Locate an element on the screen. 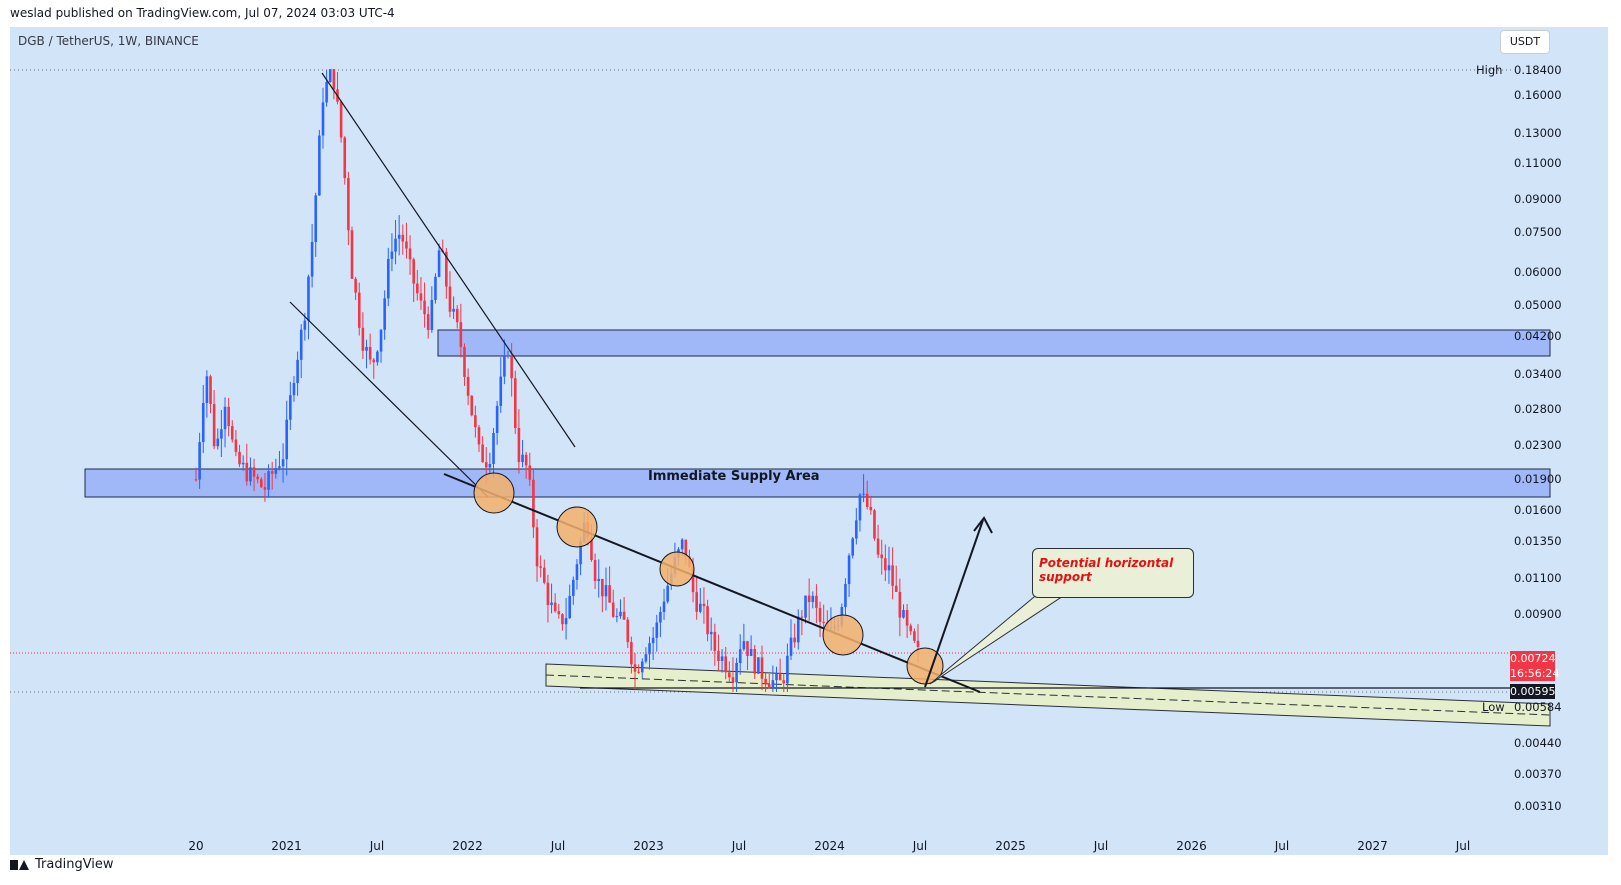 The image size is (1621, 885). time-tick-label: 2026 is located at coordinates (1191, 846).